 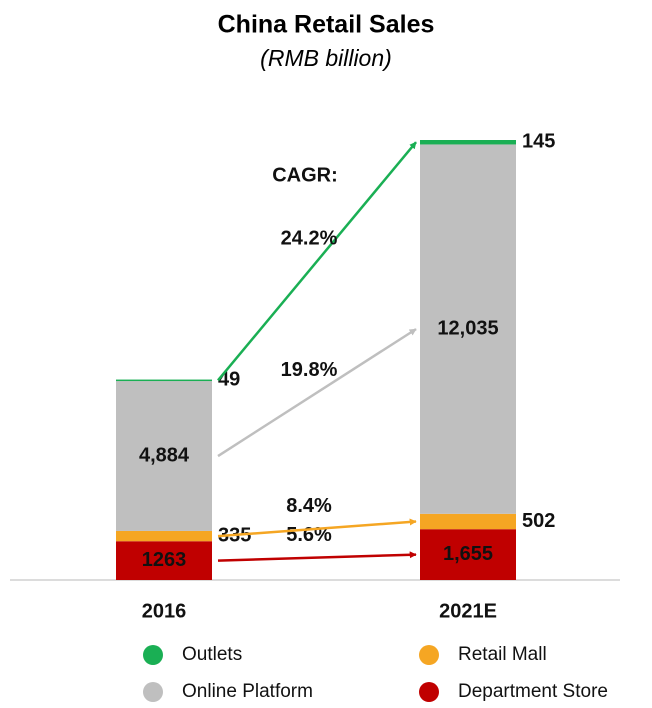 What do you see at coordinates (538, 521) in the screenshot?
I see `value-label: 502` at bounding box center [538, 521].